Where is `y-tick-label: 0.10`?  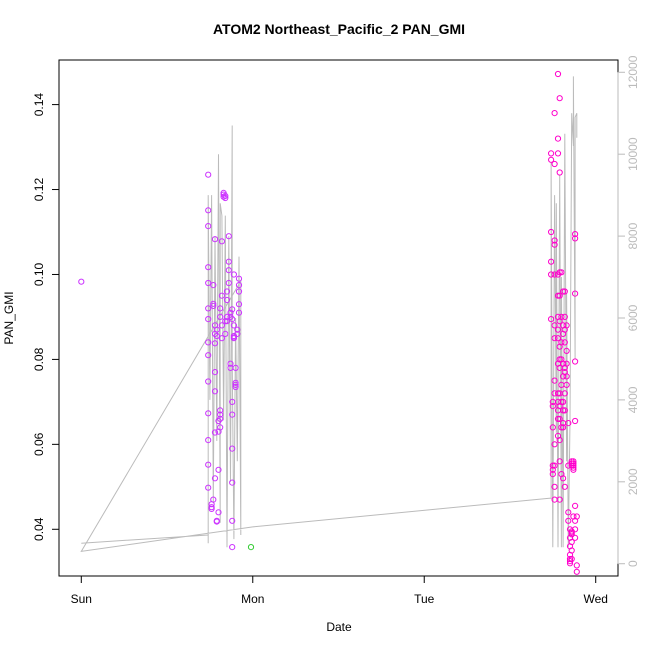 y-tick-label: 0.10 is located at coordinates (39, 274).